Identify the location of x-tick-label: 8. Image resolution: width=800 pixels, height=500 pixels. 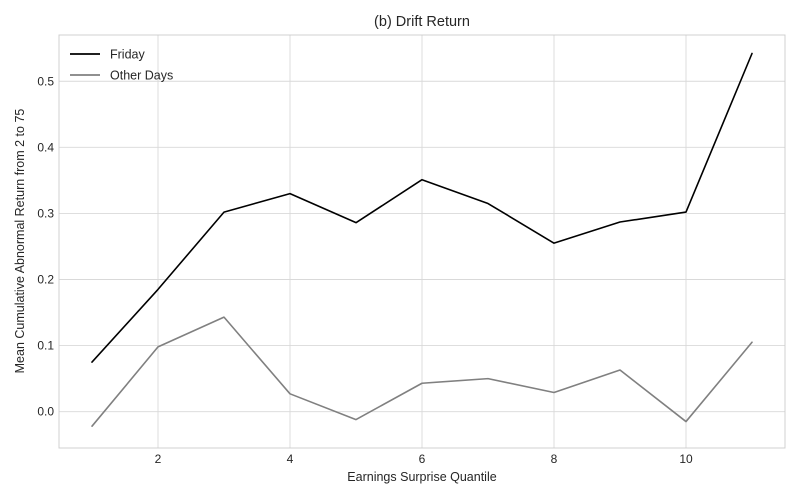
(554, 459).